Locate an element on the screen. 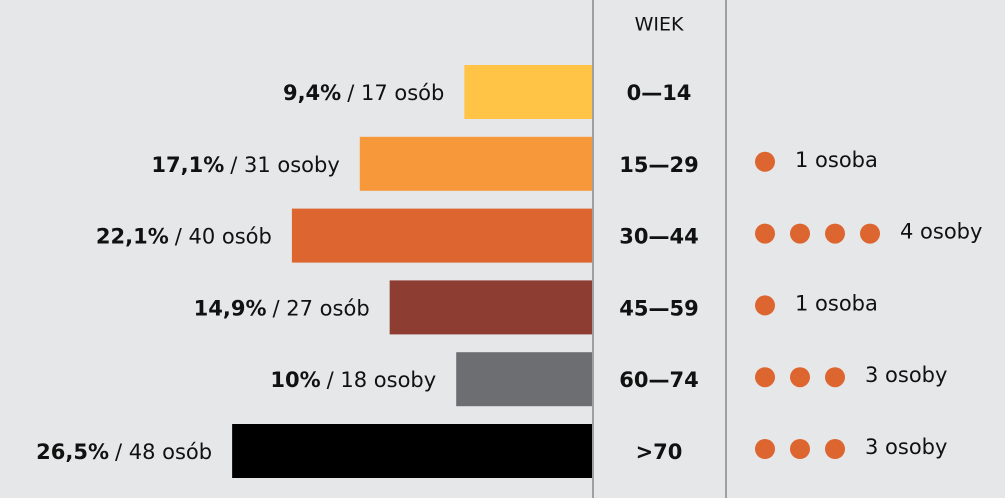  bar-label: 9,4%/ 17 osób is located at coordinates (363, 93).